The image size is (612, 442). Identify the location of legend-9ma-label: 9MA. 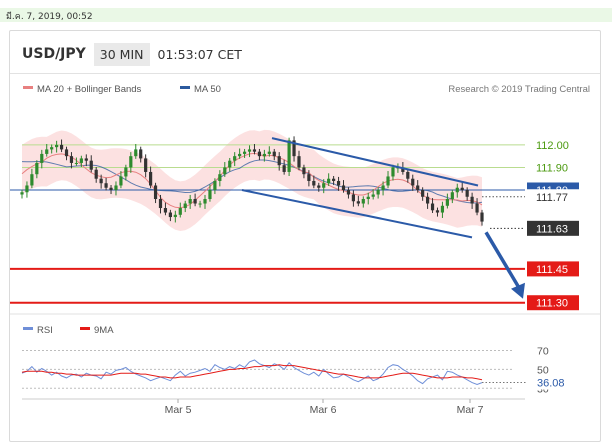
(104, 330).